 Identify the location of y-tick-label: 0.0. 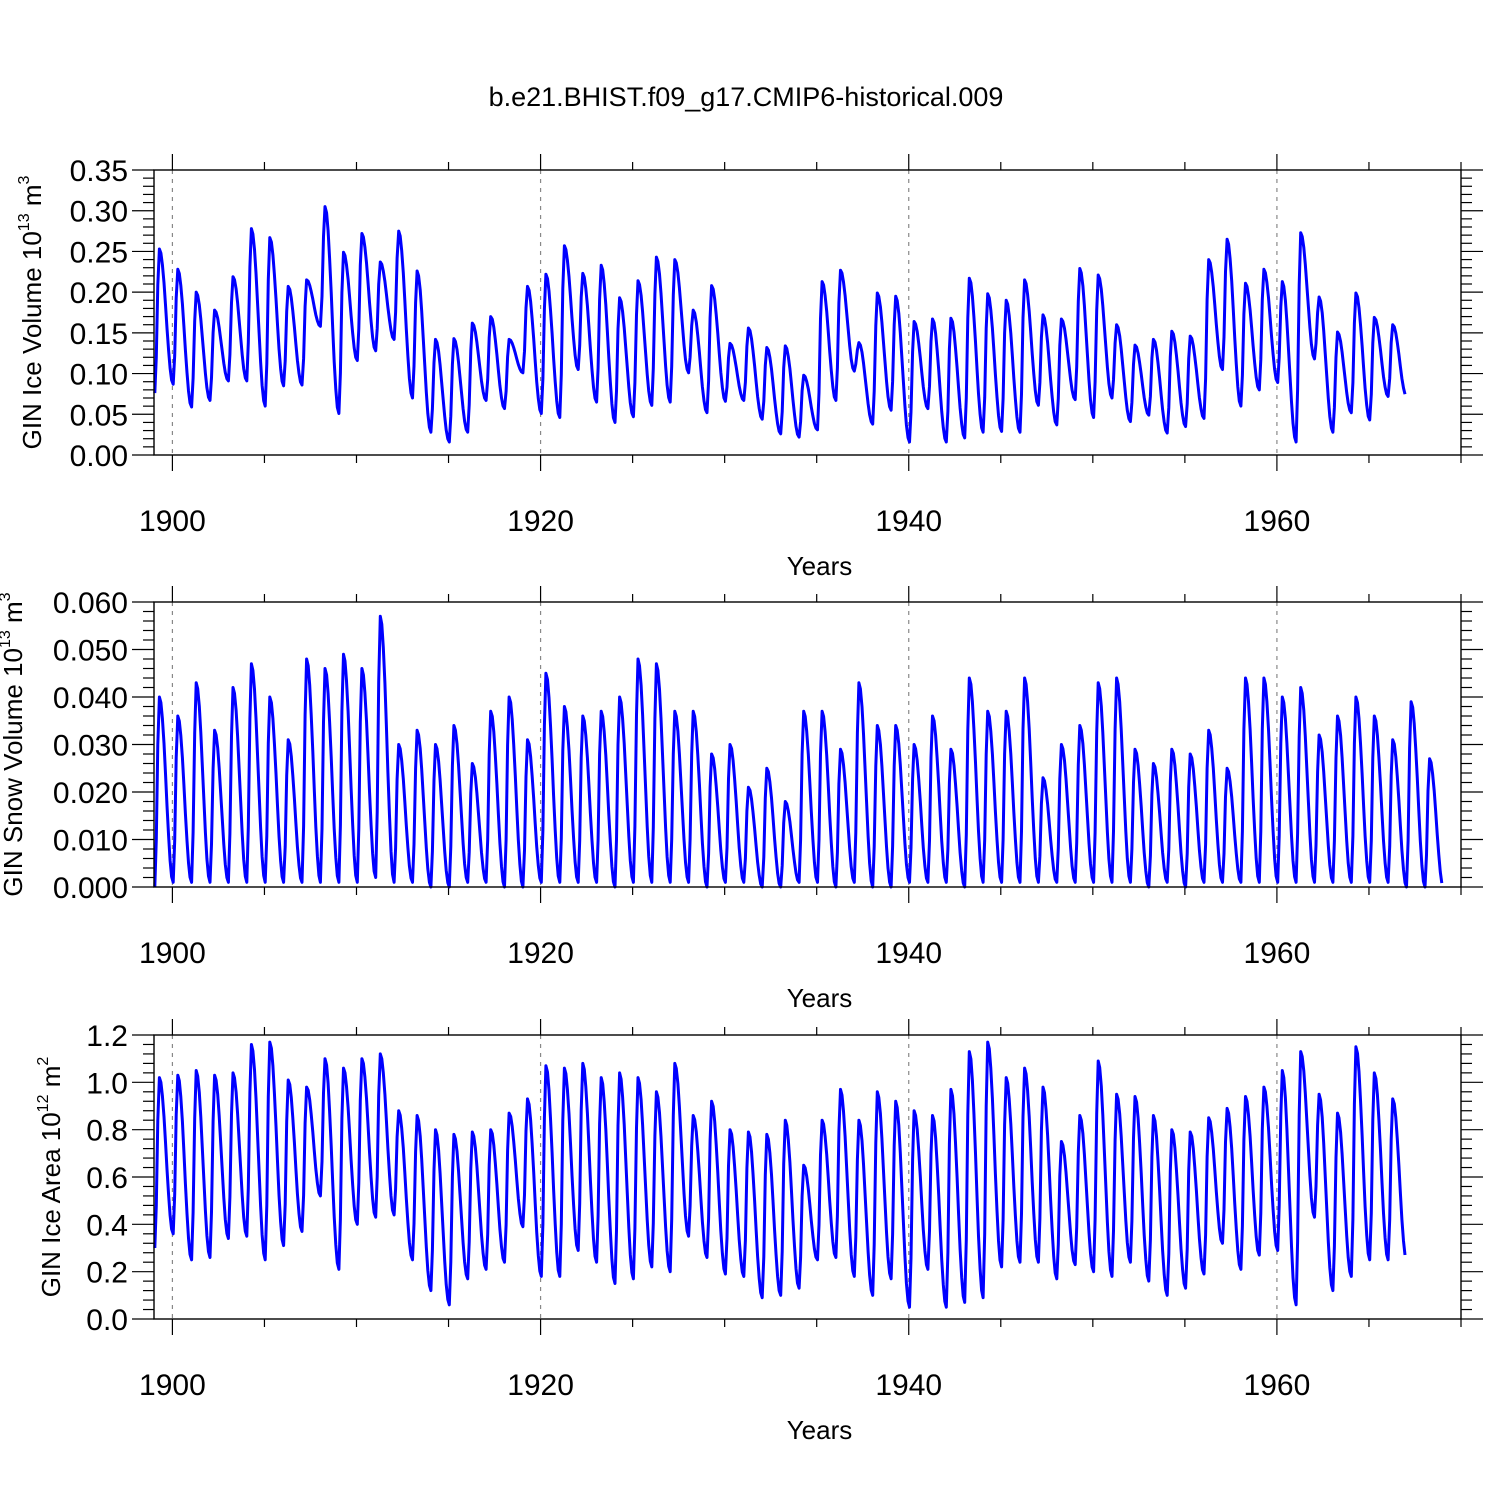
(107, 1320).